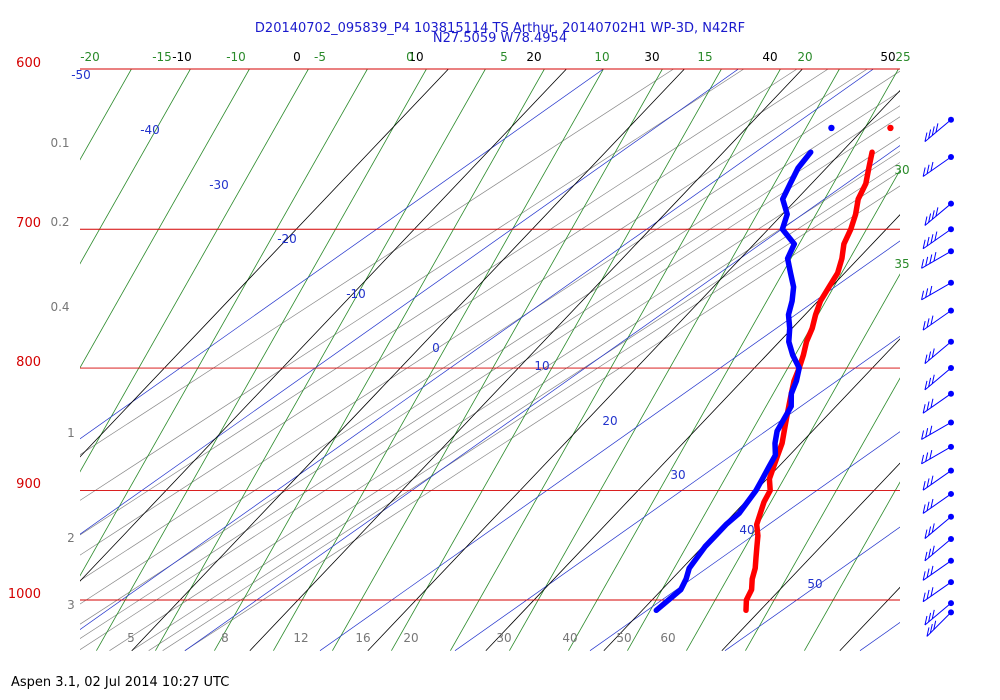 The height and width of the screenshot is (700, 1000). What do you see at coordinates (150, 130) in the screenshot?
I see `dry-adiabat-label: -40` at bounding box center [150, 130].